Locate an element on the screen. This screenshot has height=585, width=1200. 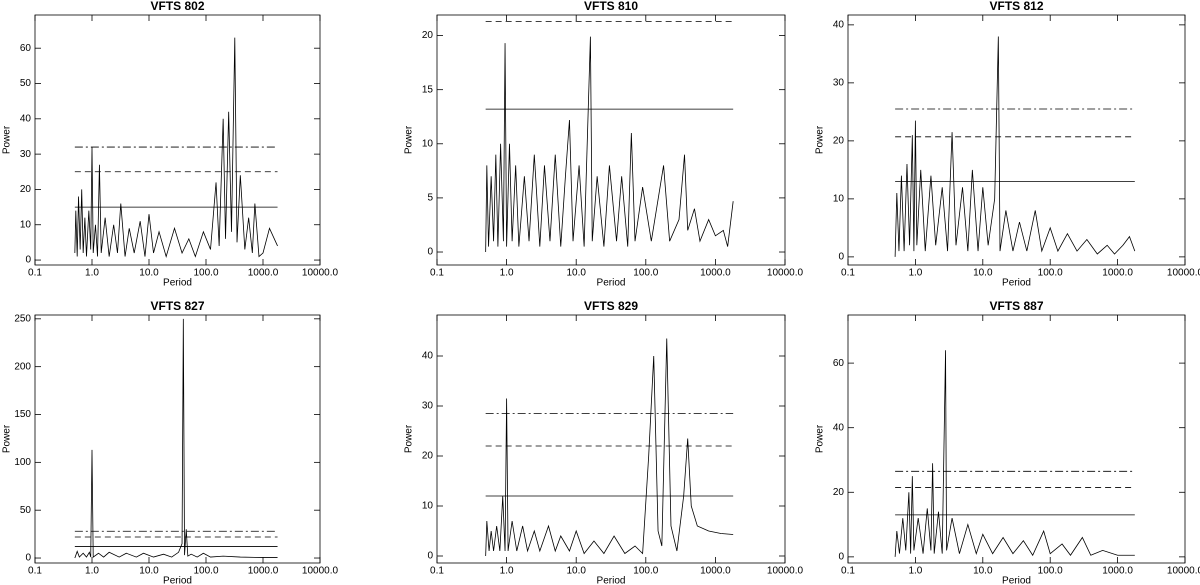
panel-title: VFTS 810 is located at coordinates (611, 6).